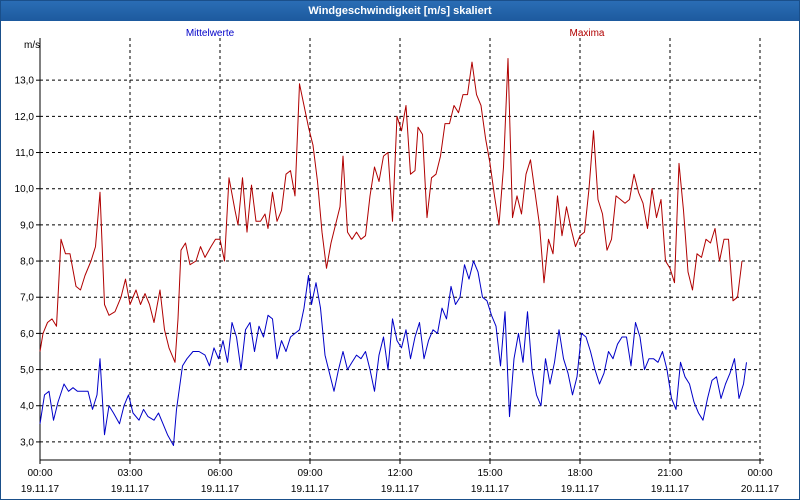 The width and height of the screenshot is (800, 500). I want to click on y-tick-label: 6,0, so click(27, 334).